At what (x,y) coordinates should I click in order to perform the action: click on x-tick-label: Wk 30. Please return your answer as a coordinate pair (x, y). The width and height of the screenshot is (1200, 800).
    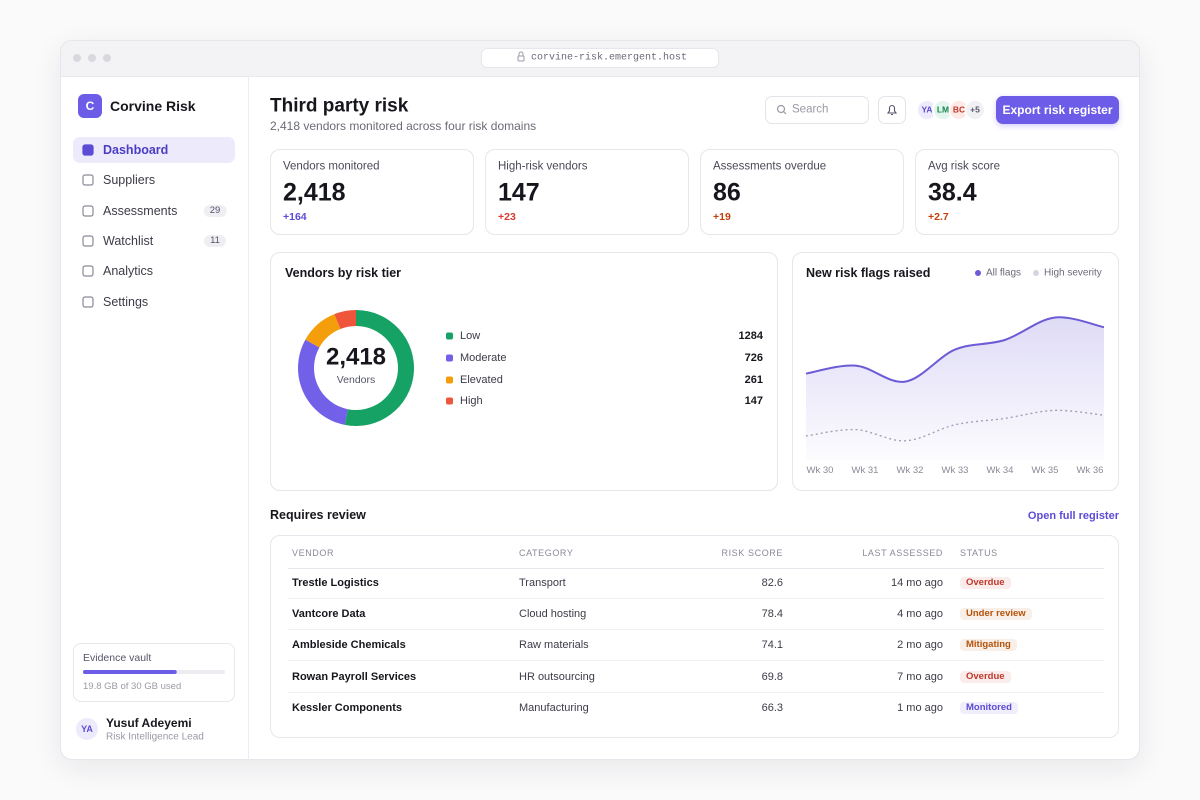
    Looking at the image, I should click on (820, 470).